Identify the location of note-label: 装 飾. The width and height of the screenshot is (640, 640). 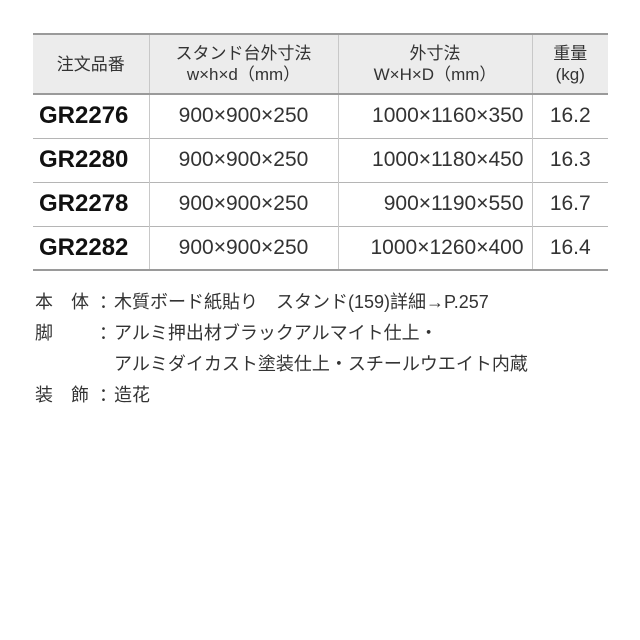
(62, 395).